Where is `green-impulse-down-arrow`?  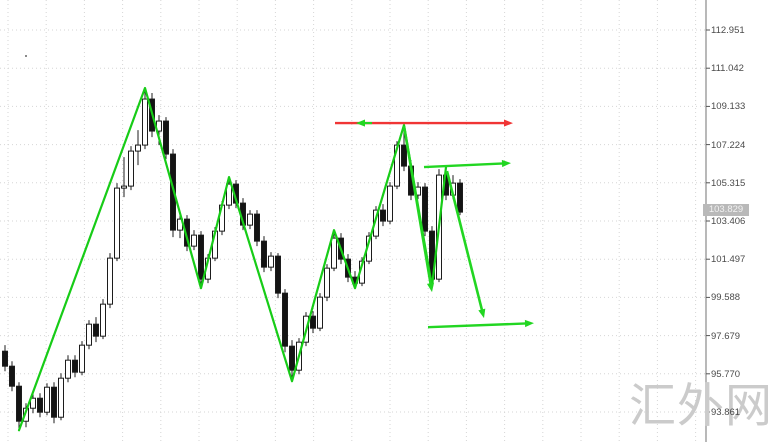 green-impulse-down-arrow is located at coordinates (417, 206).